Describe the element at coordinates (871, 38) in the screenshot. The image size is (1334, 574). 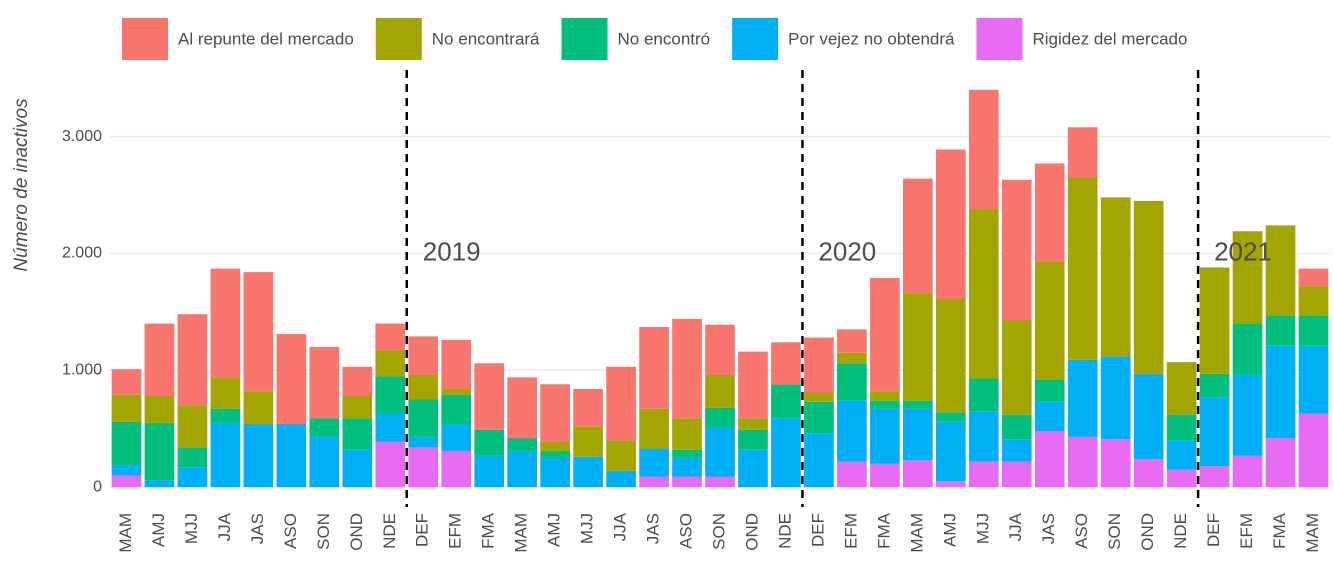
I see `legend-label: Por vejez no obtendrá` at that location.